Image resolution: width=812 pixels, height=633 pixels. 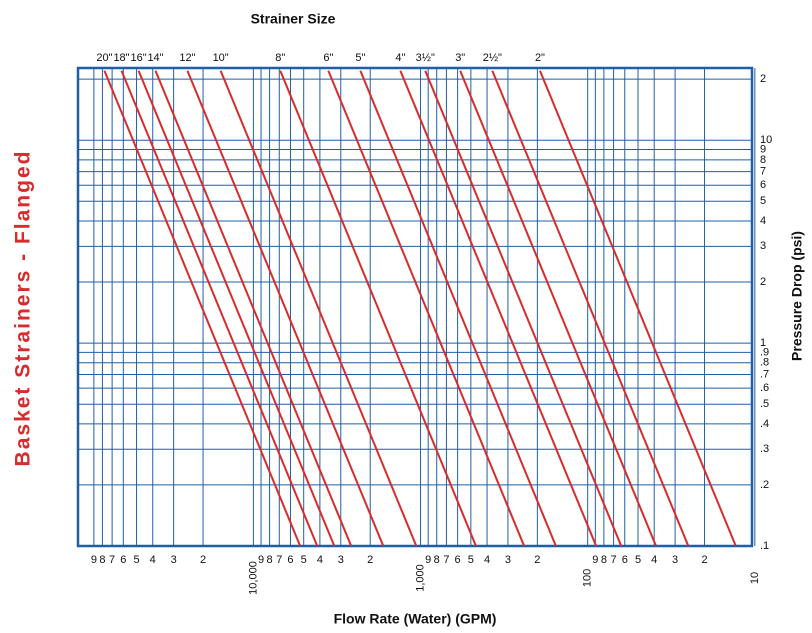 I want to click on y-axis-label: Pressure Drop (psi), so click(x=797, y=296).